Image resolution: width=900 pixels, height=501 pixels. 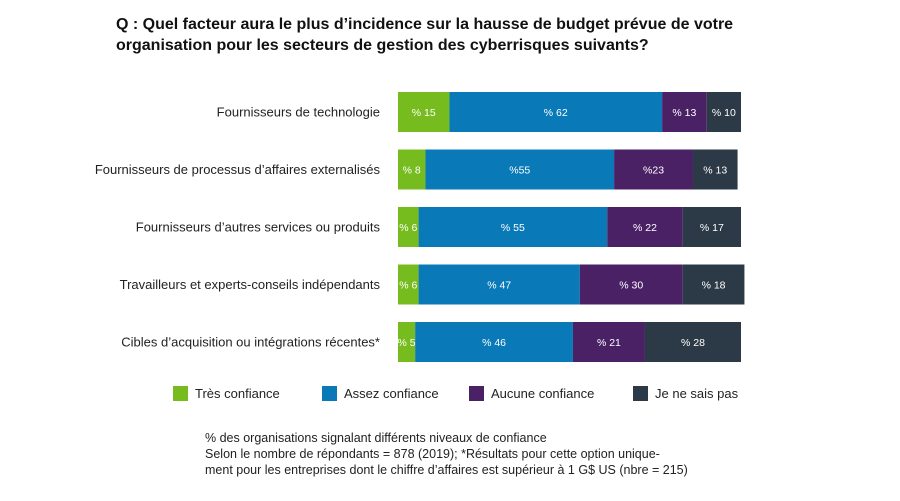 I want to click on data-label-aucune-confiance-3: % 22, so click(x=645, y=228).